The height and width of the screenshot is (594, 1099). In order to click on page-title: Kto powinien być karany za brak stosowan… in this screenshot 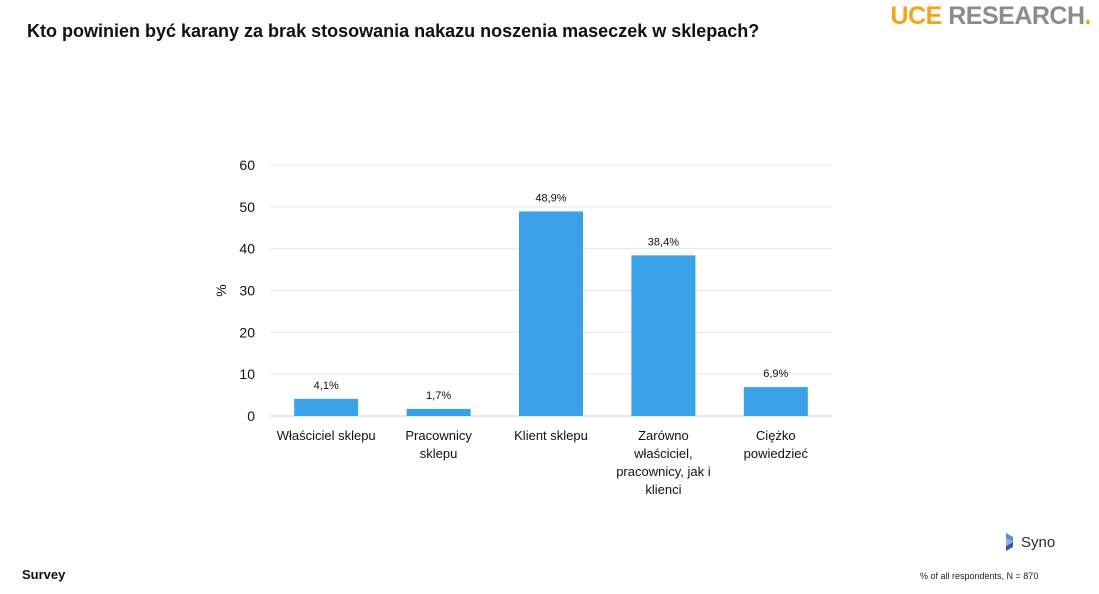, I will do `click(393, 31)`.